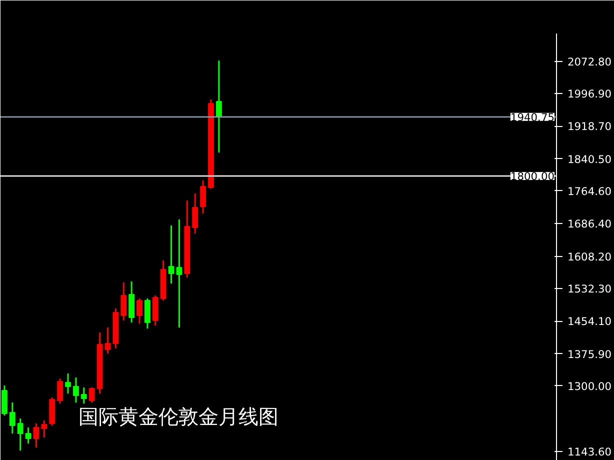 The width and height of the screenshot is (614, 460). Describe the element at coordinates (590, 386) in the screenshot. I see `y-tick-label: 1300.00` at that location.